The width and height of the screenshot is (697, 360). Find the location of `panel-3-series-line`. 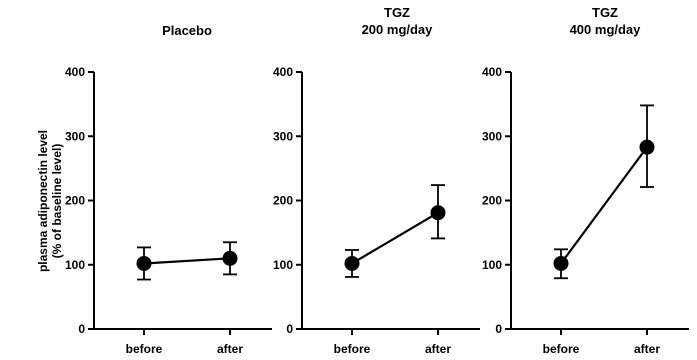

panel-3-series-line is located at coordinates (604, 205).